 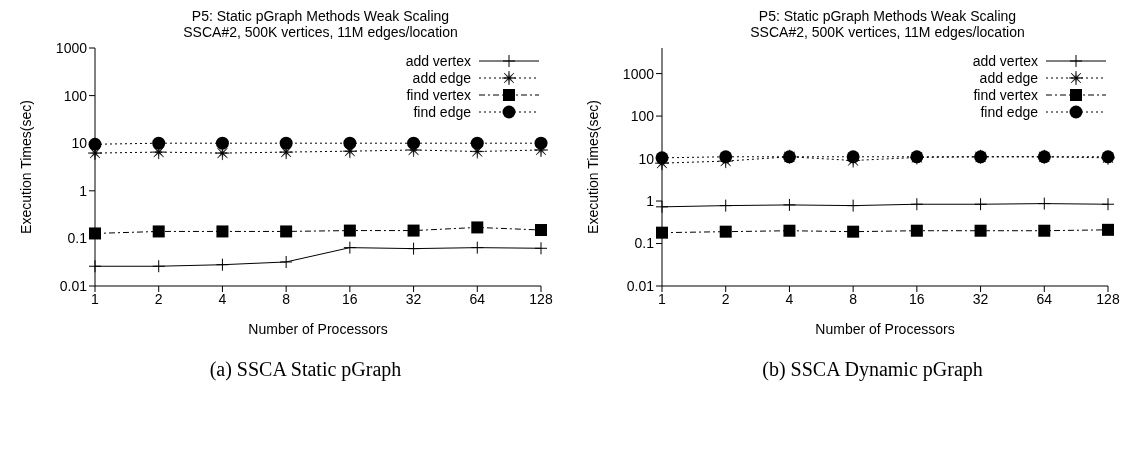 What do you see at coordinates (305, 369) in the screenshot?
I see `text: (a) SSCA Static pGraph` at bounding box center [305, 369].